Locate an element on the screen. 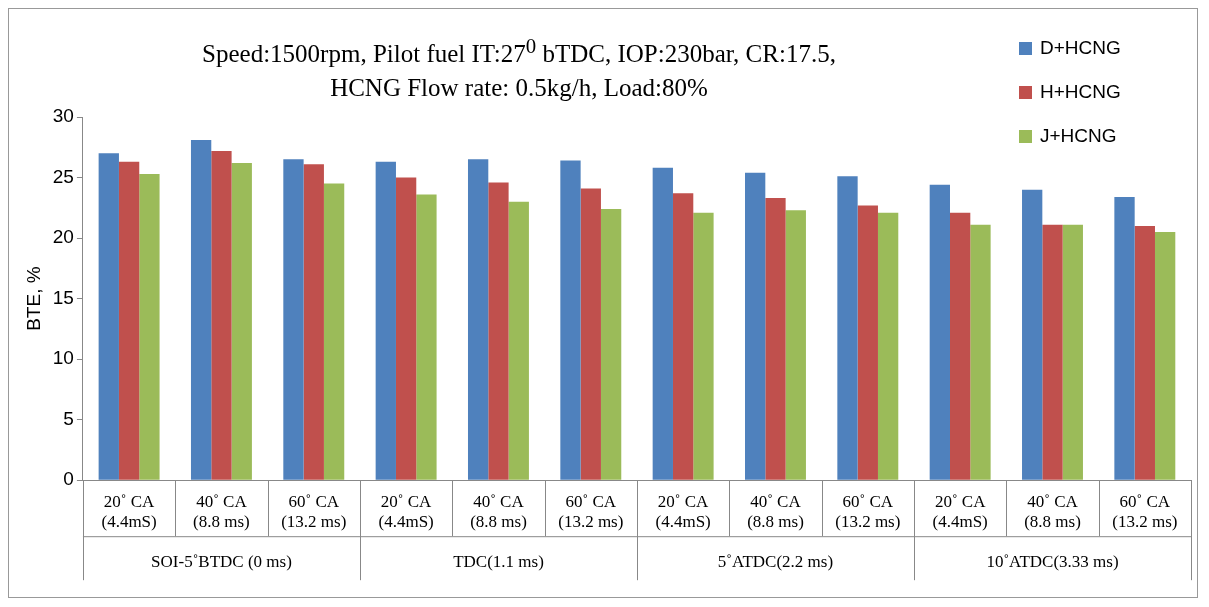 The height and width of the screenshot is (607, 1209). y-tick-label: 5 is located at coordinates (68, 418).